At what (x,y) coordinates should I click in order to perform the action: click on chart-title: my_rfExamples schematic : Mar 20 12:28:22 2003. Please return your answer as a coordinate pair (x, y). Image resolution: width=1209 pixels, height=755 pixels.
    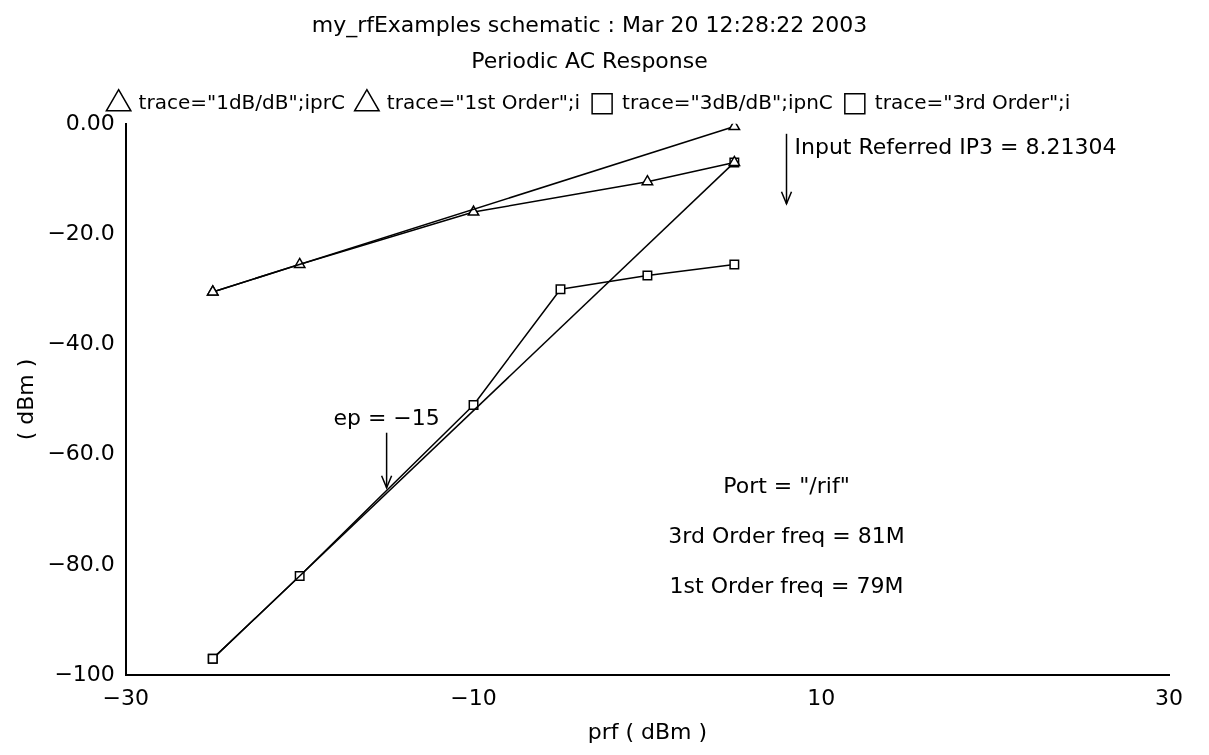
    Looking at the image, I should click on (589, 24).